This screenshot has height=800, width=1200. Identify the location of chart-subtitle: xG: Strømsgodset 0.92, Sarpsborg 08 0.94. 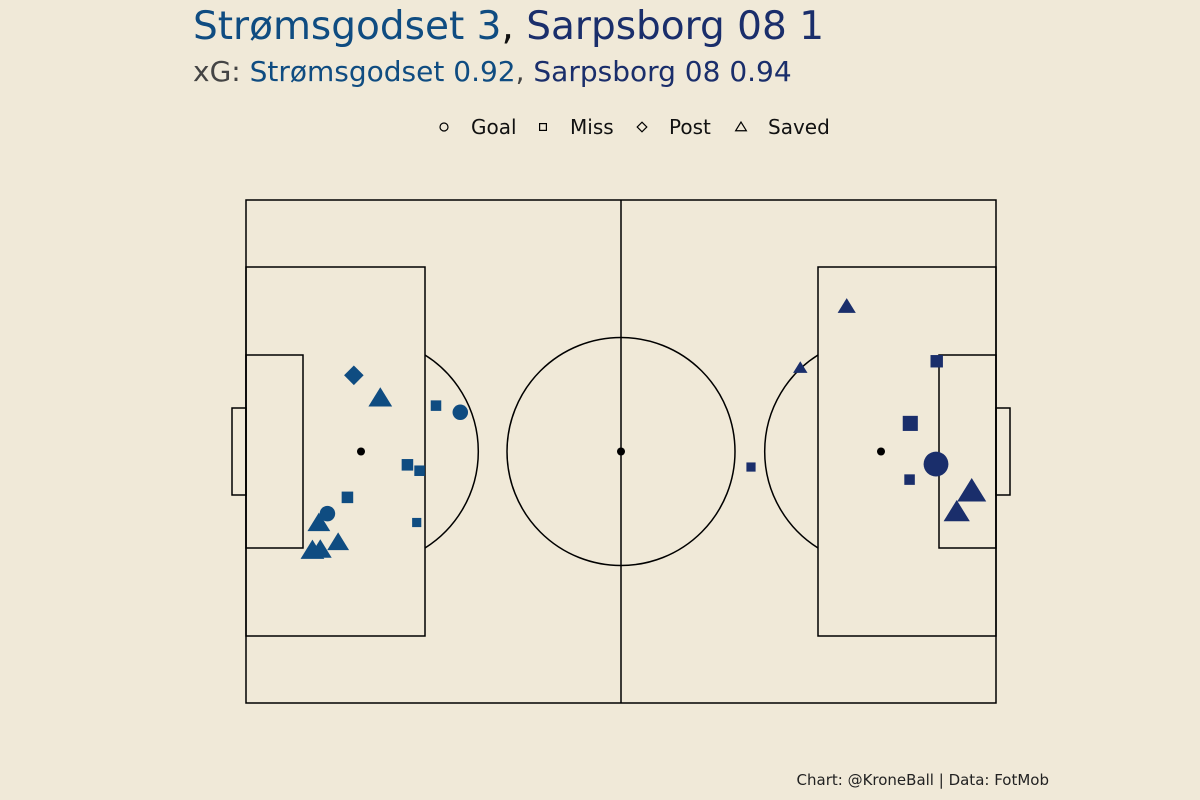
(492, 72).